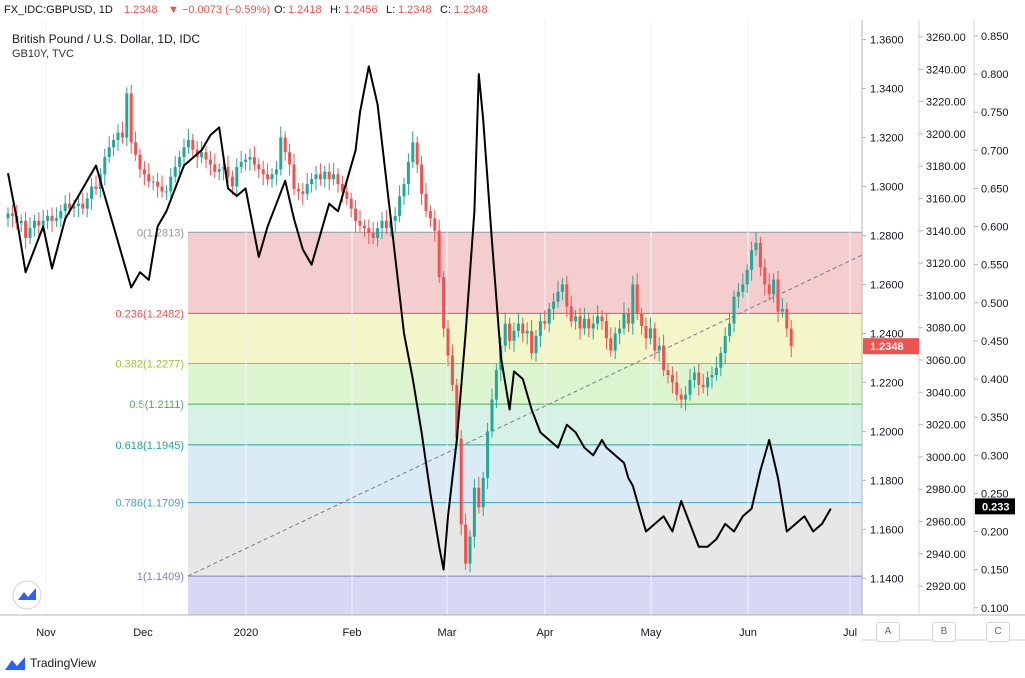 The width and height of the screenshot is (1025, 678). I want to click on tradingview-logo-icon, so click(16, 664).